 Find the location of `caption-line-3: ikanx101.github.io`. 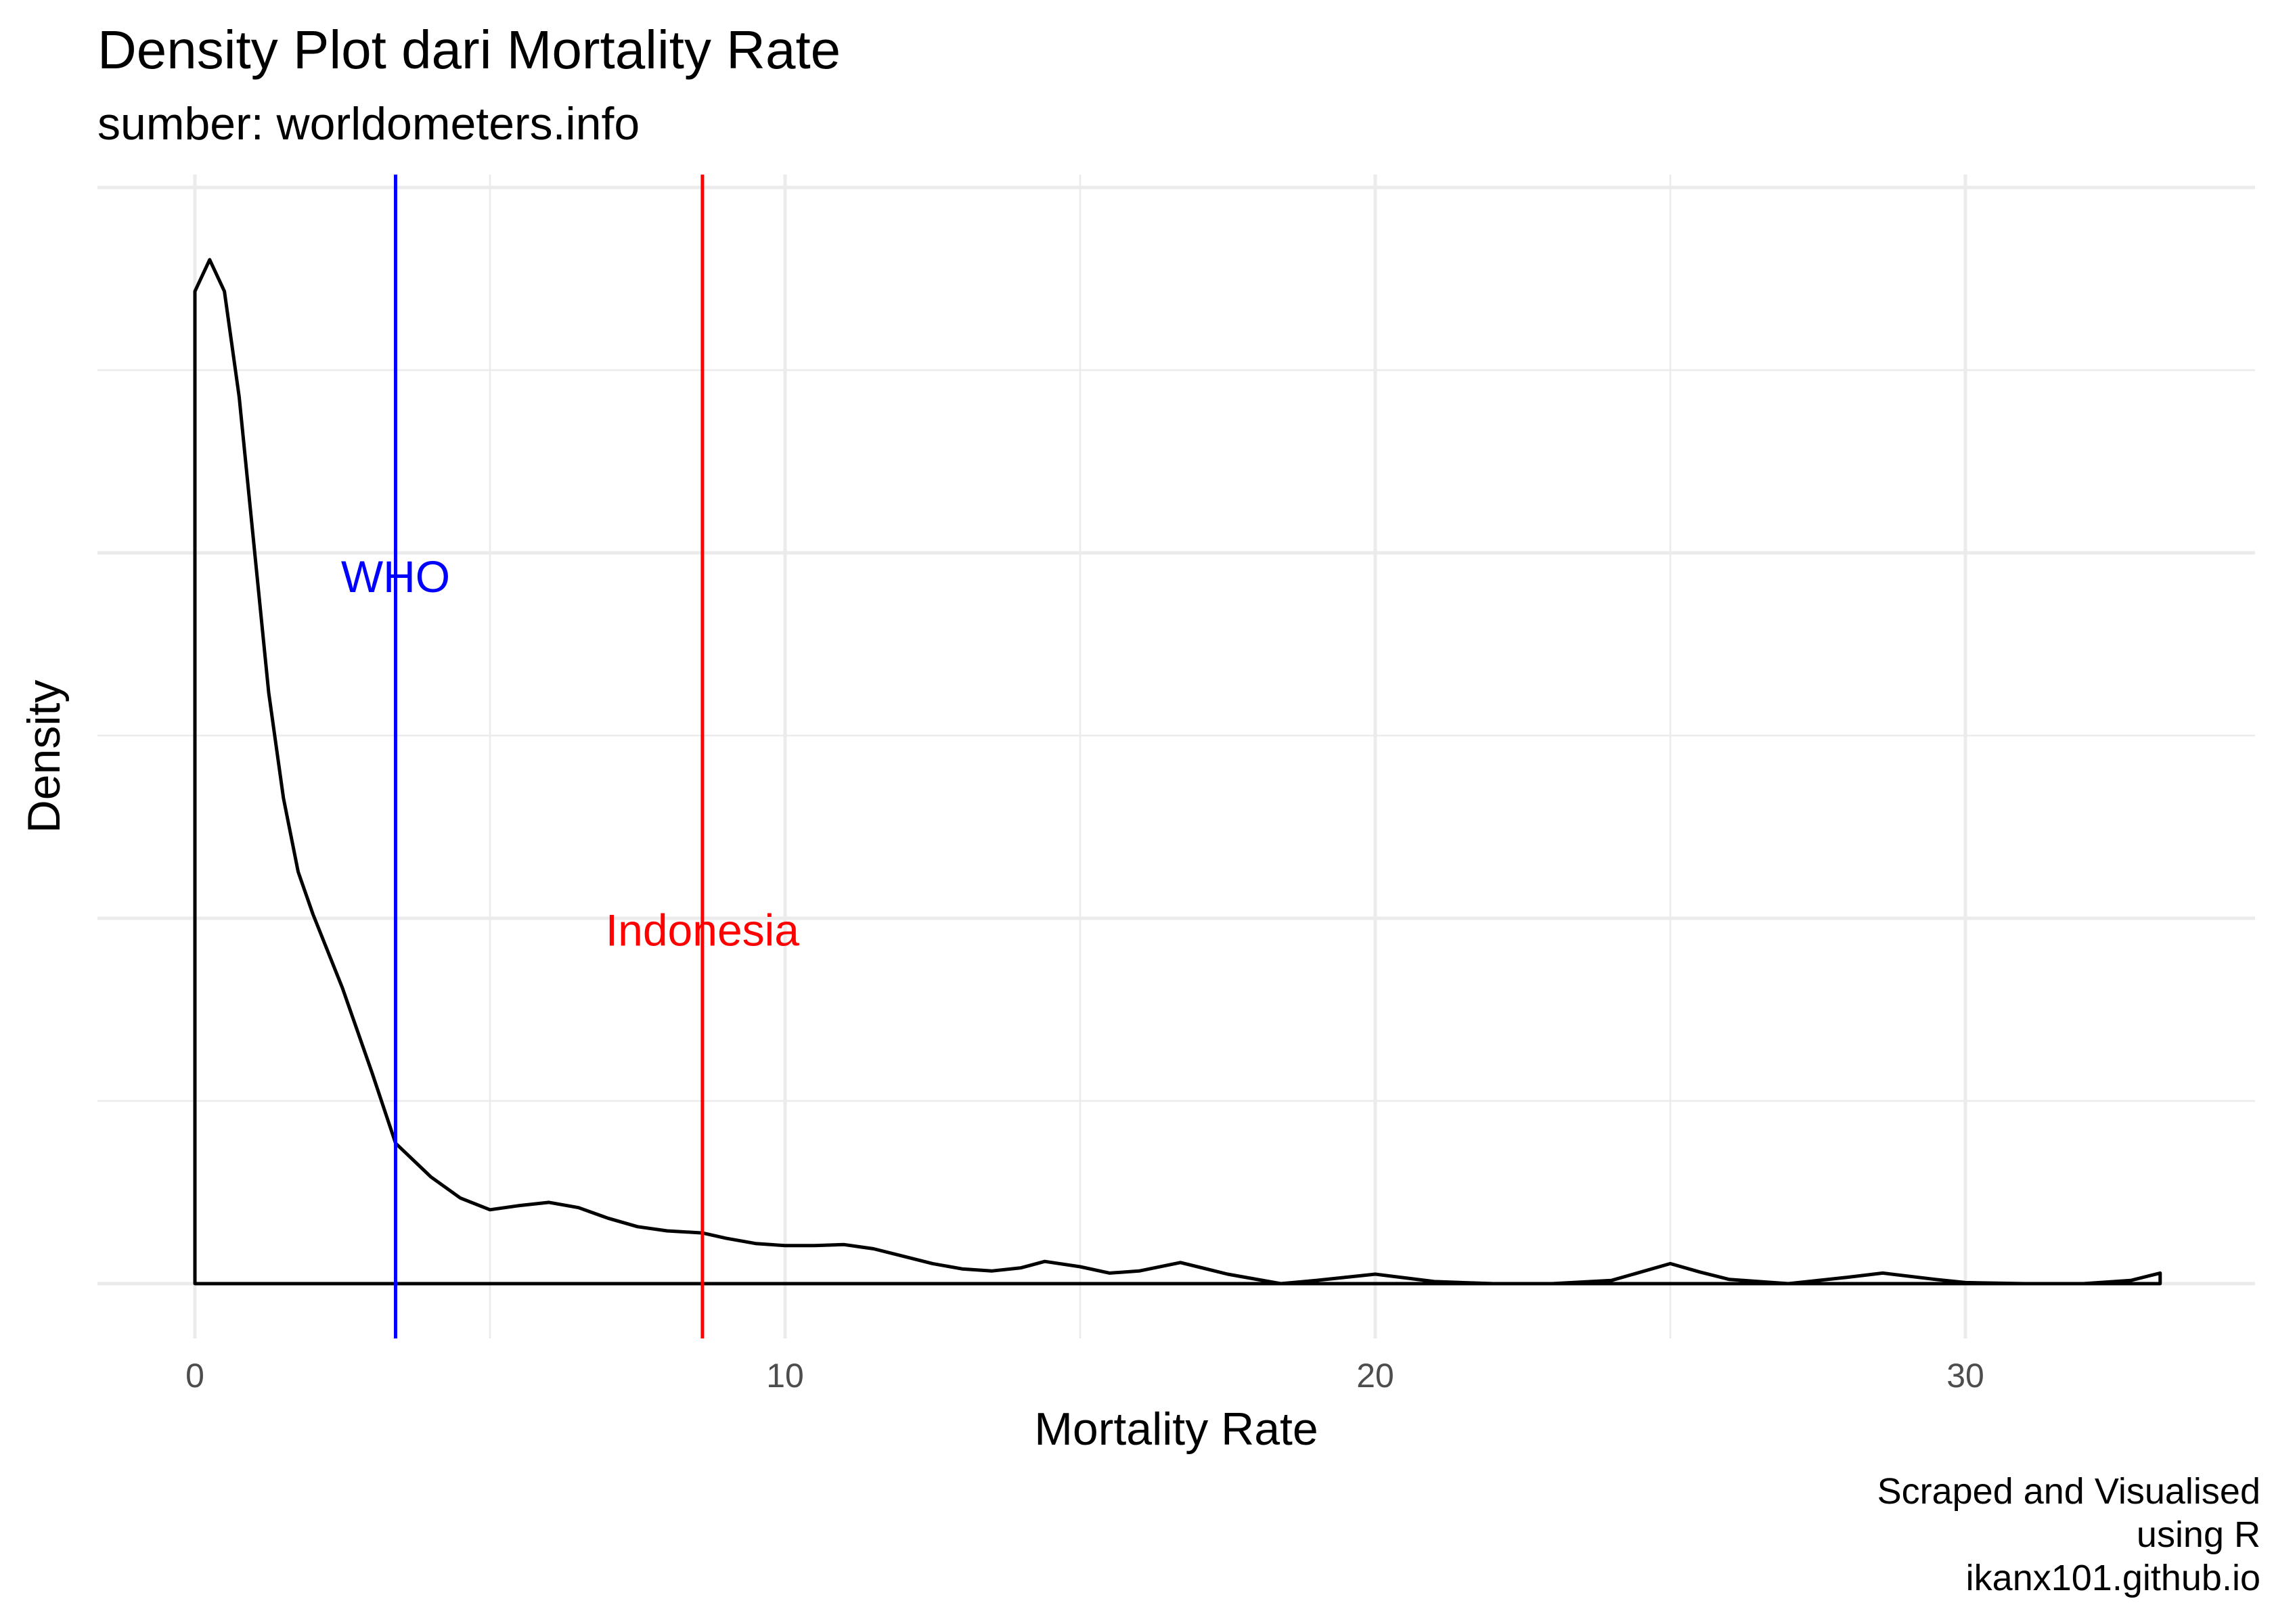

caption-line-3: ikanx101.github.io is located at coordinates (2112, 1578).